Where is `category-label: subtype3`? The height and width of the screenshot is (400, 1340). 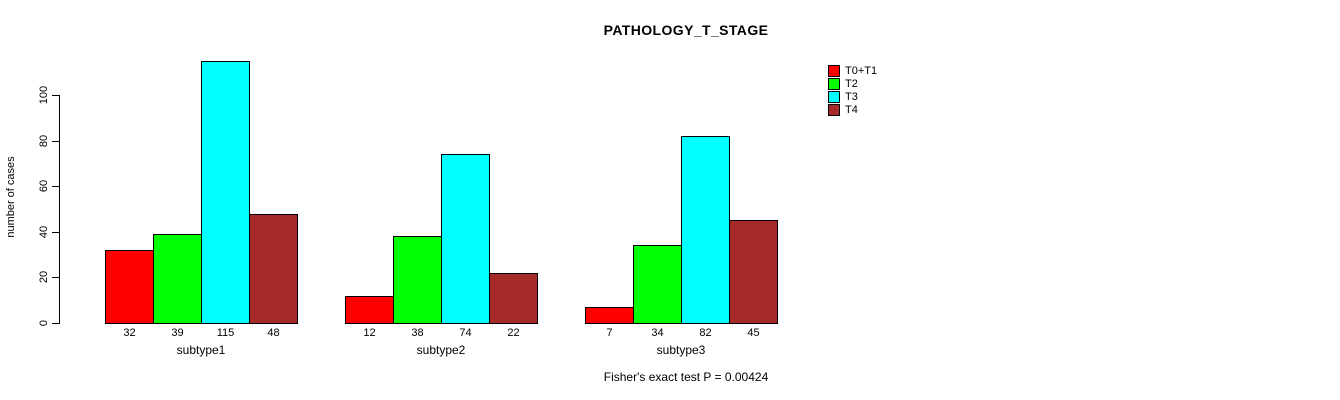
category-label: subtype3 is located at coordinates (681, 350).